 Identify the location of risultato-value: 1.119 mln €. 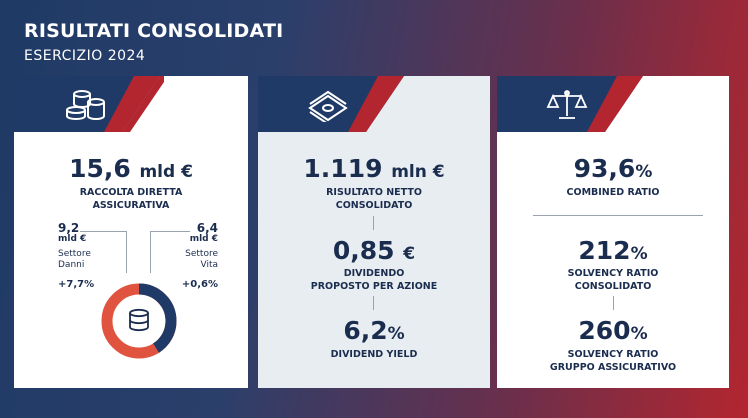
(374, 168).